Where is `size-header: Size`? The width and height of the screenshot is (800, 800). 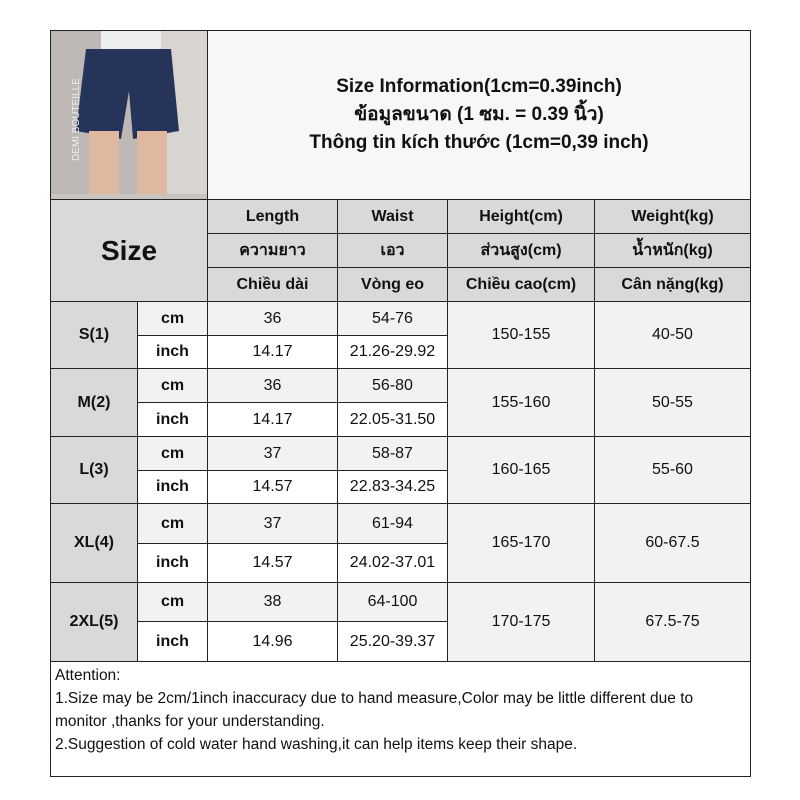
size-header: Size is located at coordinates (129, 250).